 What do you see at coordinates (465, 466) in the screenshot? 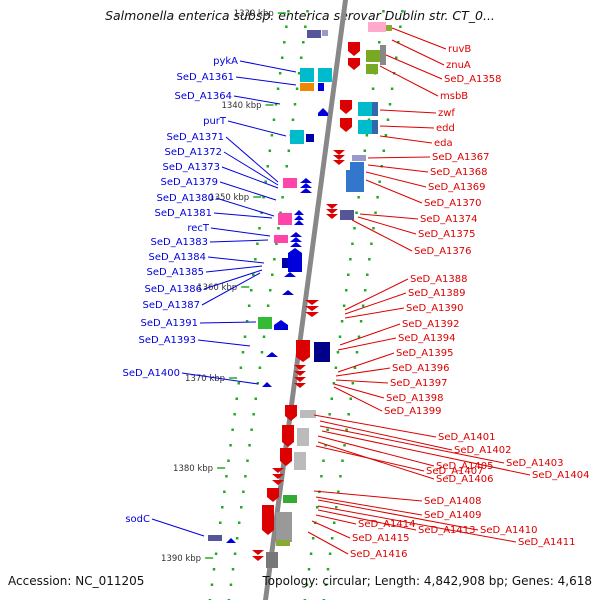
I see `gene-label-right: SeD_A1405` at bounding box center [465, 466].